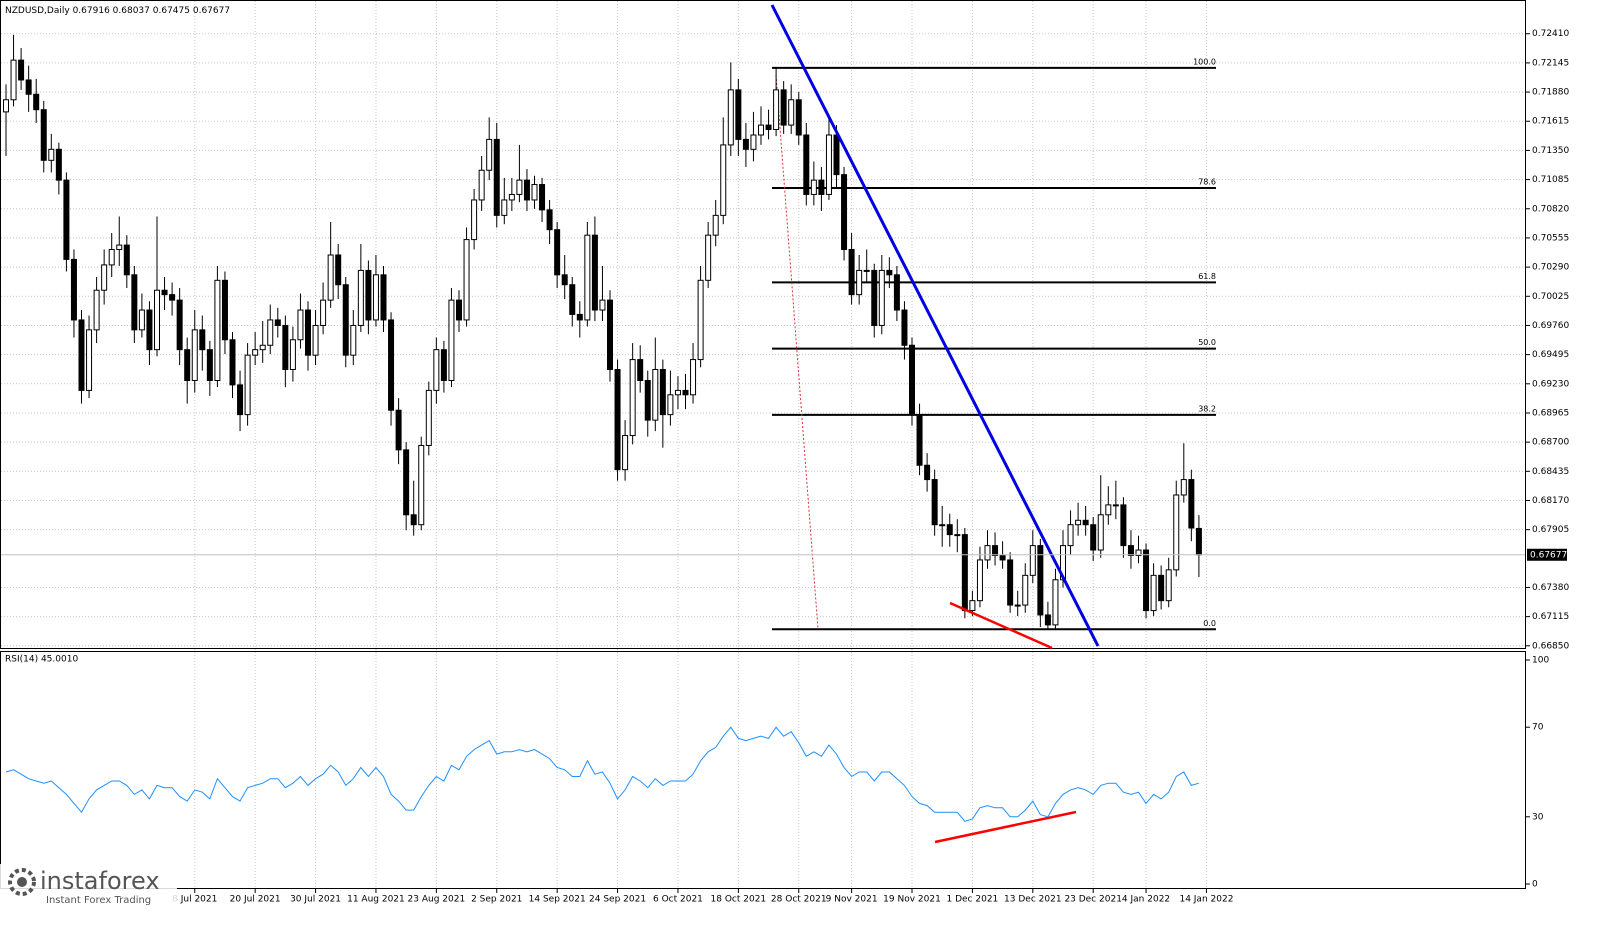 The image size is (1600, 928). What do you see at coordinates (496, 900) in the screenshot?
I see `x-tick-label: 2 Sep 2021` at bounding box center [496, 900].